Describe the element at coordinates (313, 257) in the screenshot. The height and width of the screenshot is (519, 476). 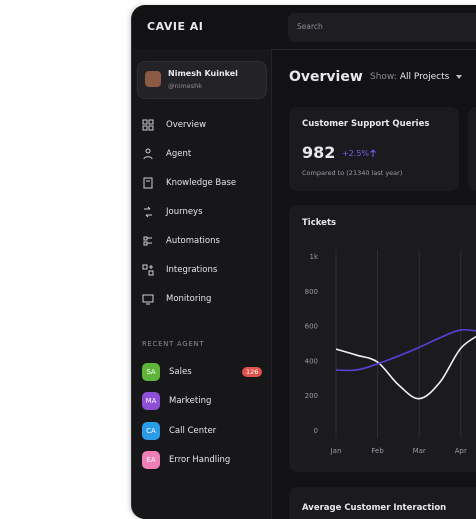
I see `y-tick-label: 1k` at that location.